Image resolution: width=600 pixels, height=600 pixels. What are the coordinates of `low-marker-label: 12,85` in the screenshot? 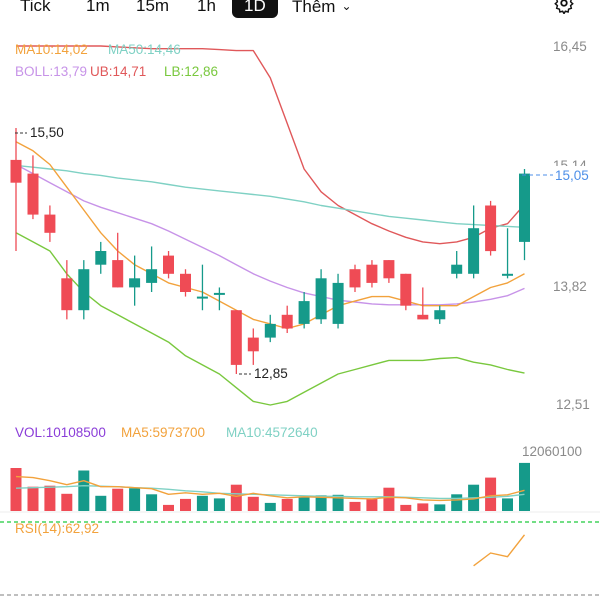 It's located at (271, 373).